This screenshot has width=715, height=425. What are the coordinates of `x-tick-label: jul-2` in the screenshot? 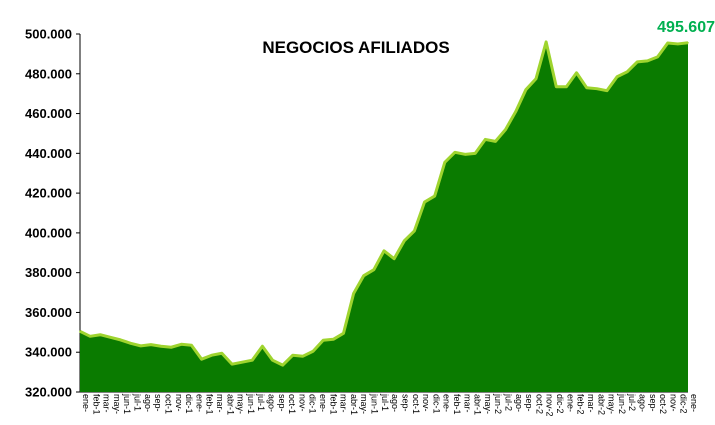 It's located at (509, 402).